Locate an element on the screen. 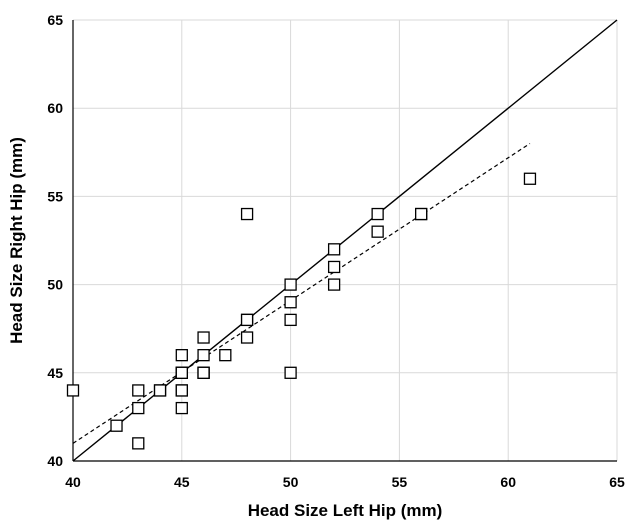 The image size is (628, 520). x-tick-label: 50 is located at coordinates (291, 482).